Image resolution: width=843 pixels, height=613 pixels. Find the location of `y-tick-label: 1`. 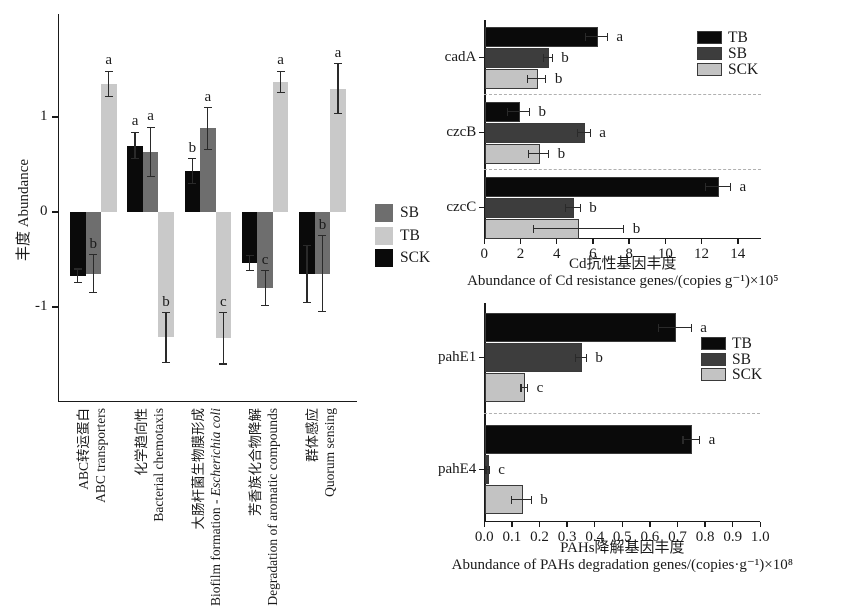

y-tick-label: 1 is located at coordinates (44, 116).